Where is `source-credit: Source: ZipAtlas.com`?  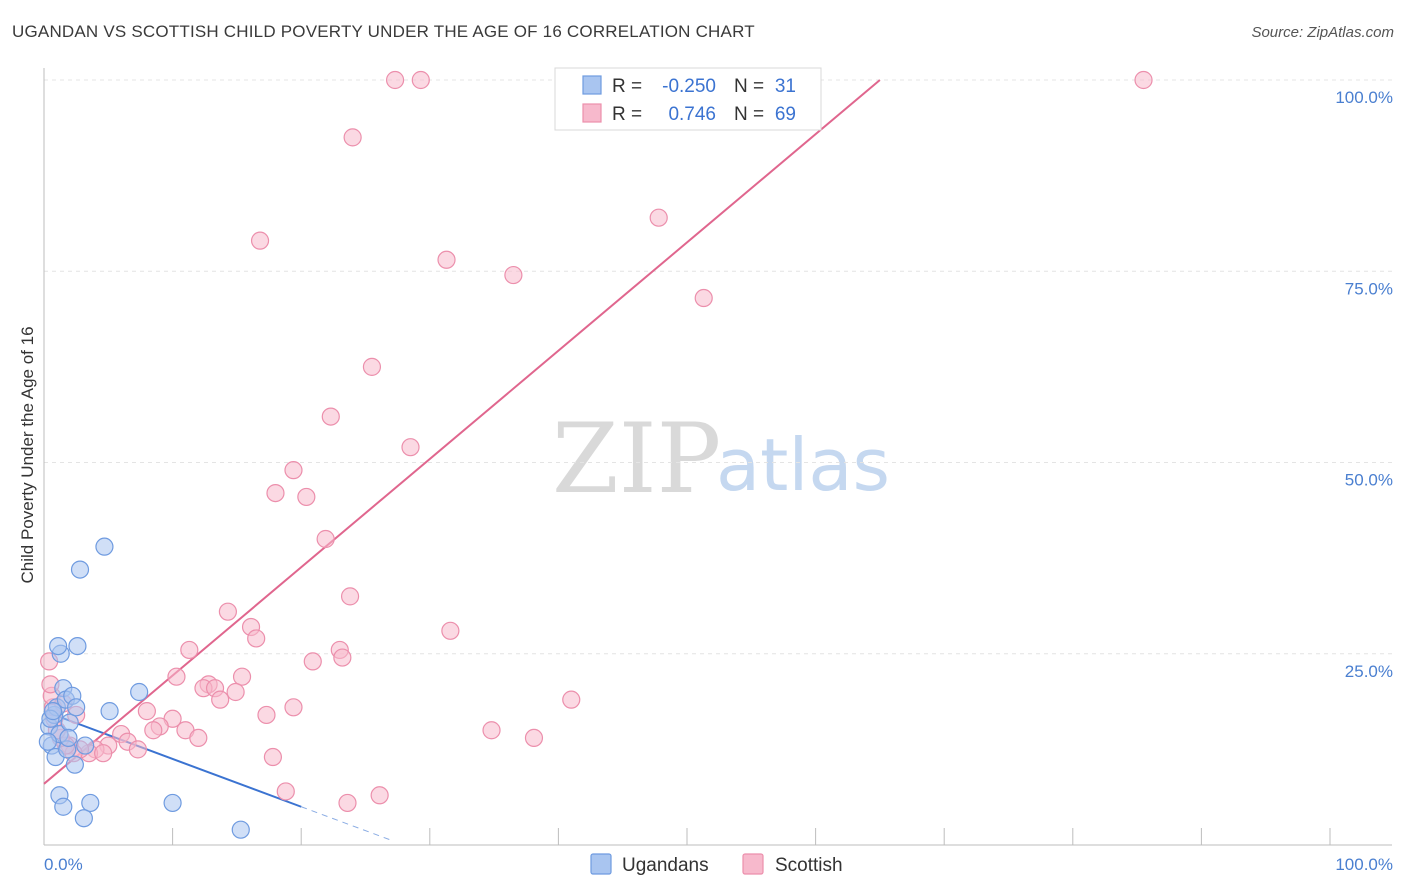 source-credit: Source: ZipAtlas.com is located at coordinates (1322, 32).